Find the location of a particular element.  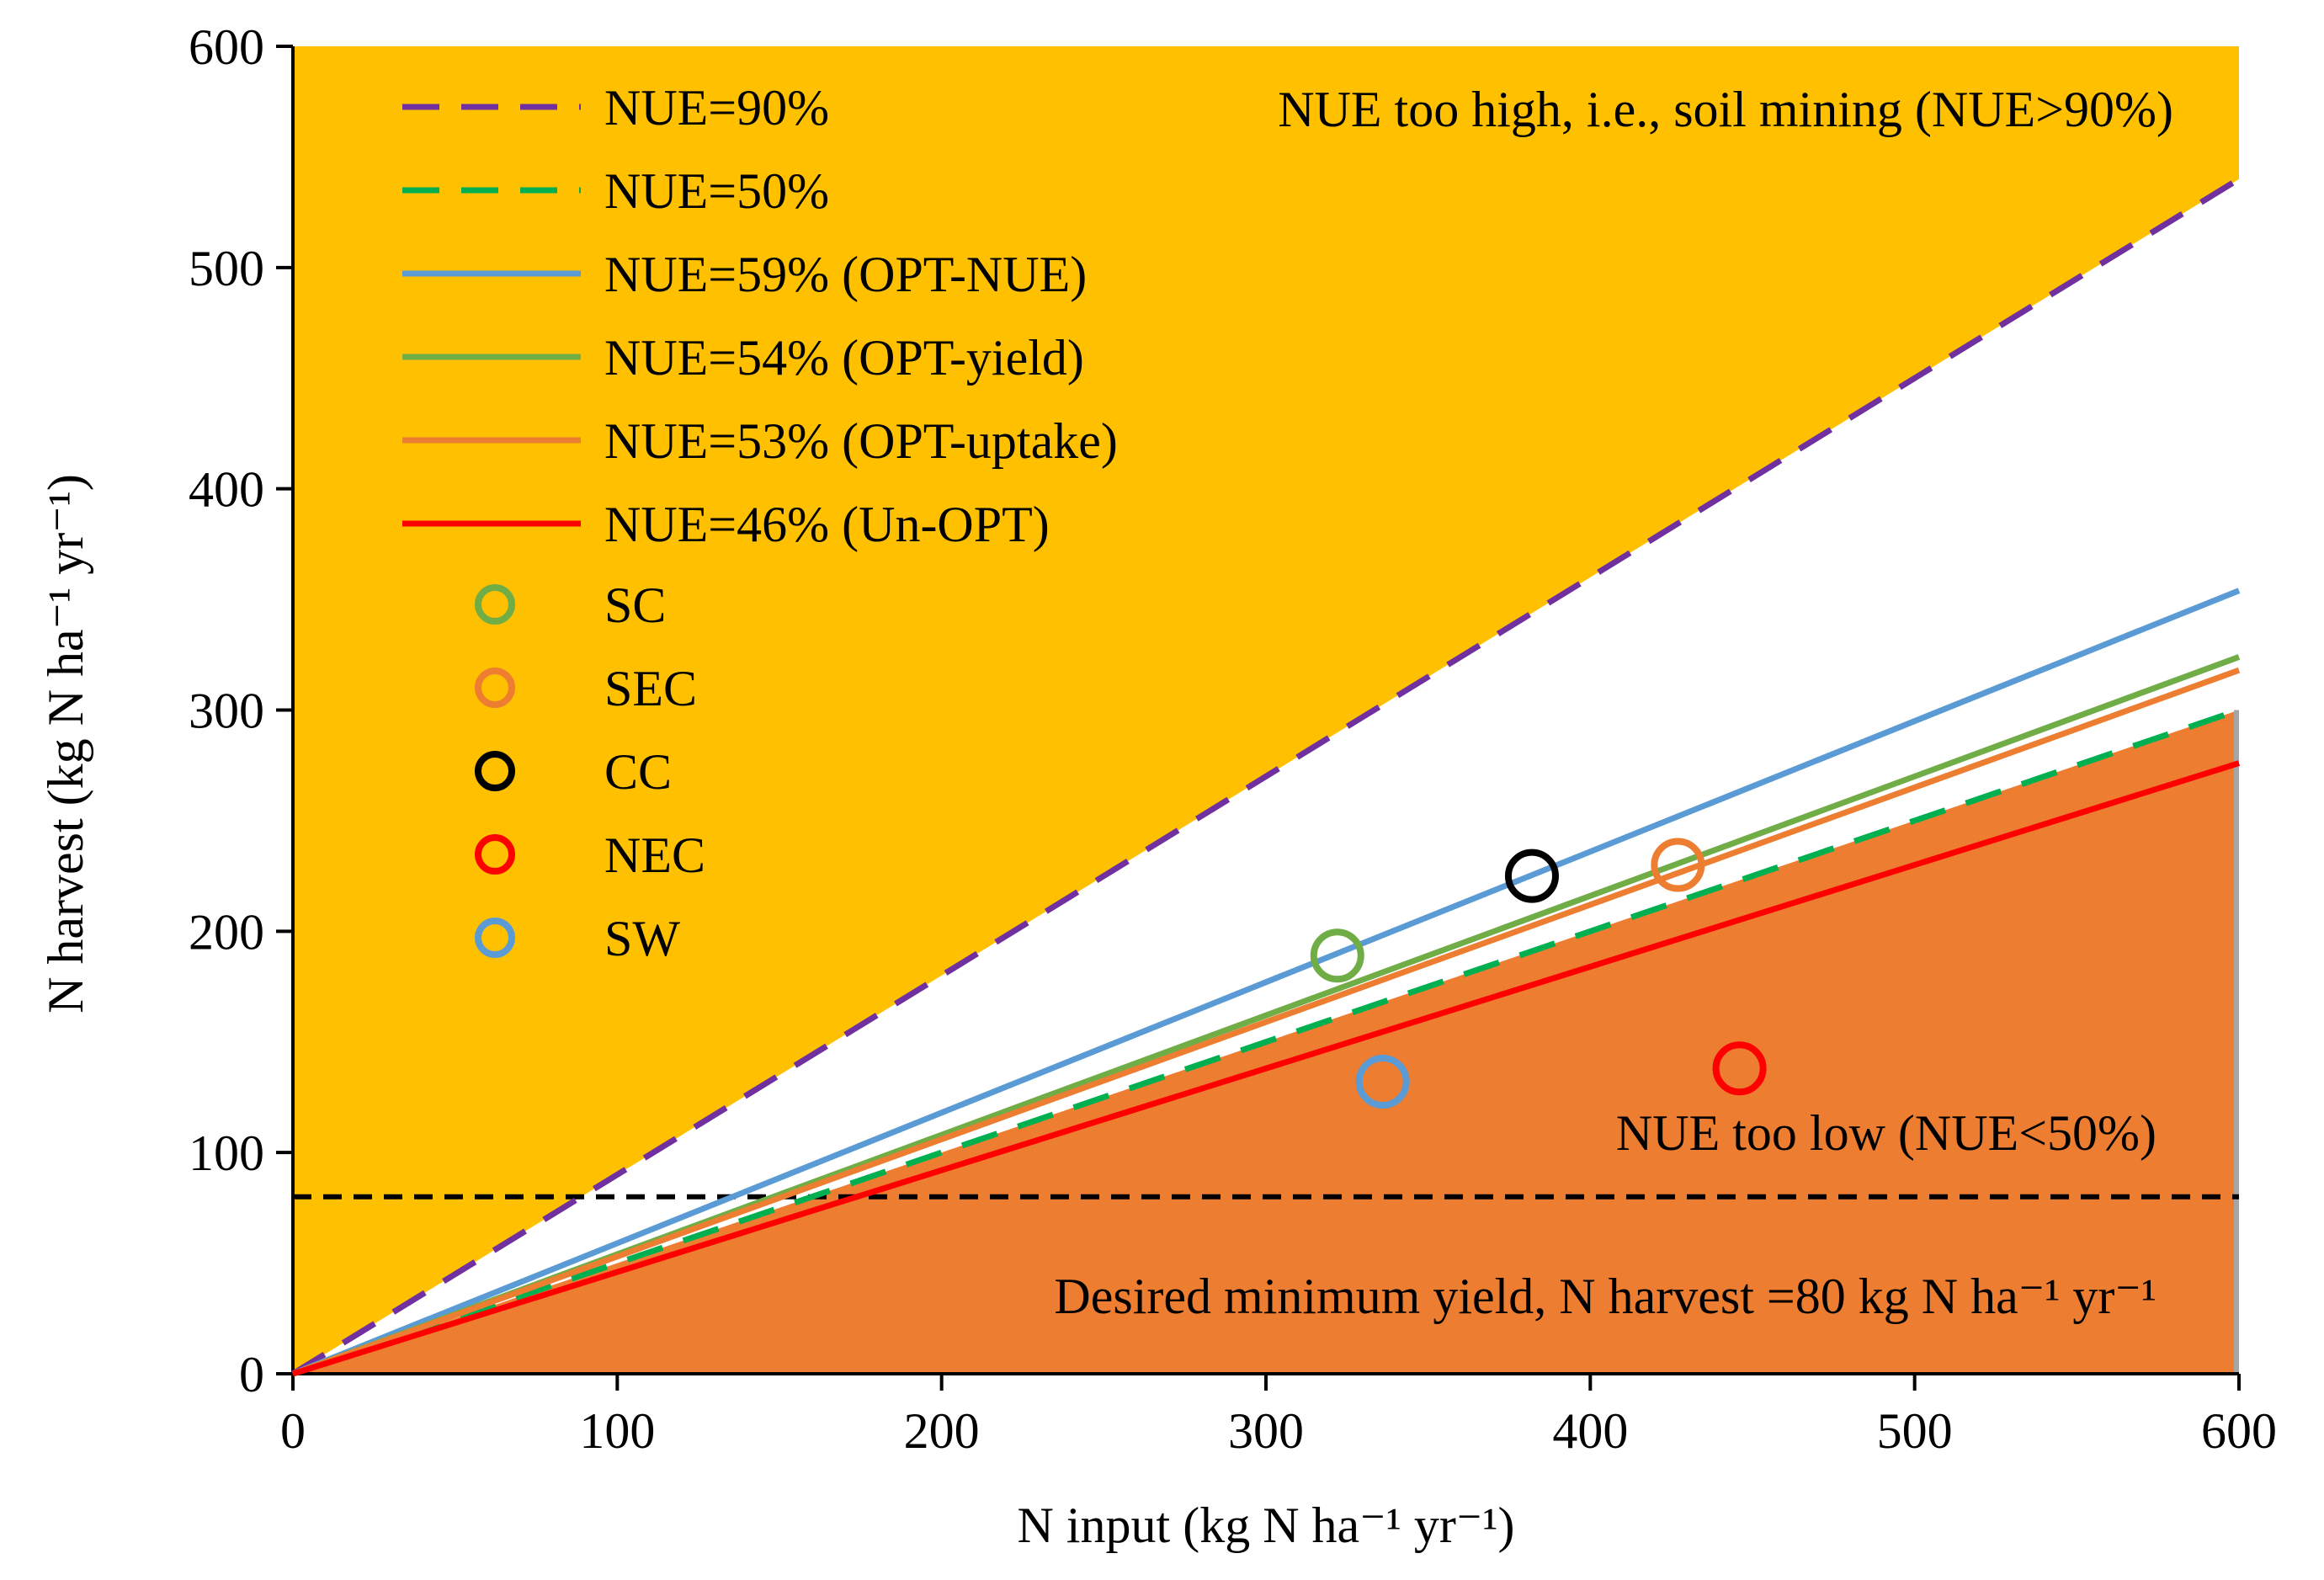

point-sw is located at coordinates (1383, 1082).